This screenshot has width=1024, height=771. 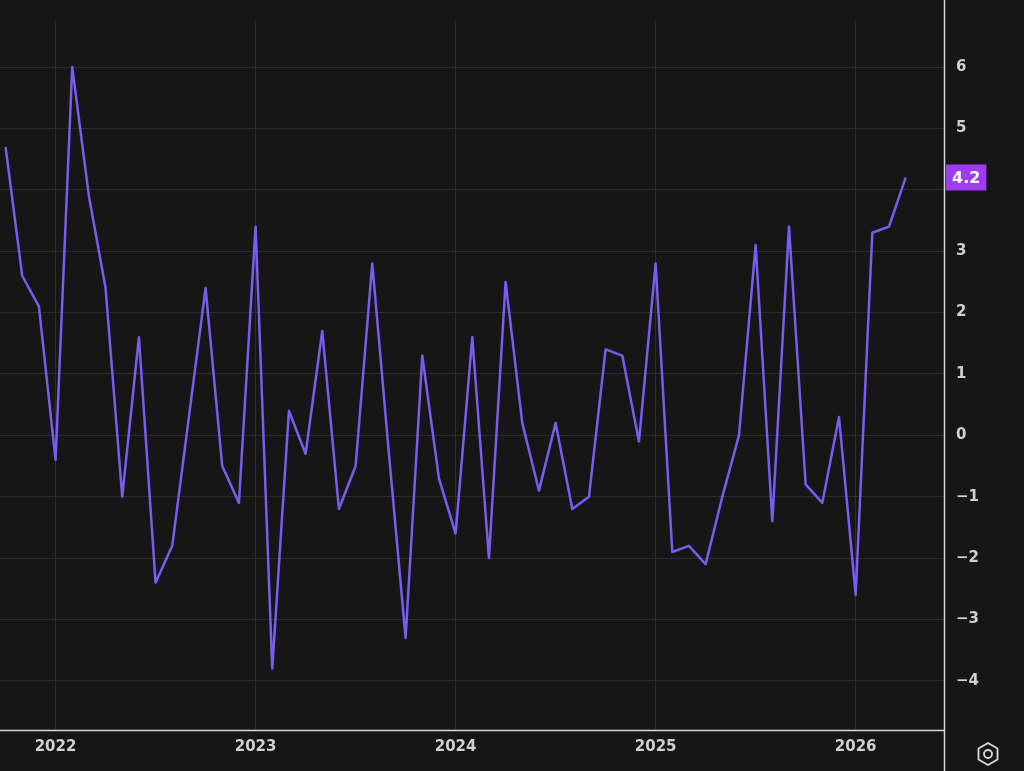 What do you see at coordinates (966, 177) in the screenshot?
I see `annotation: 4.2` at bounding box center [966, 177].